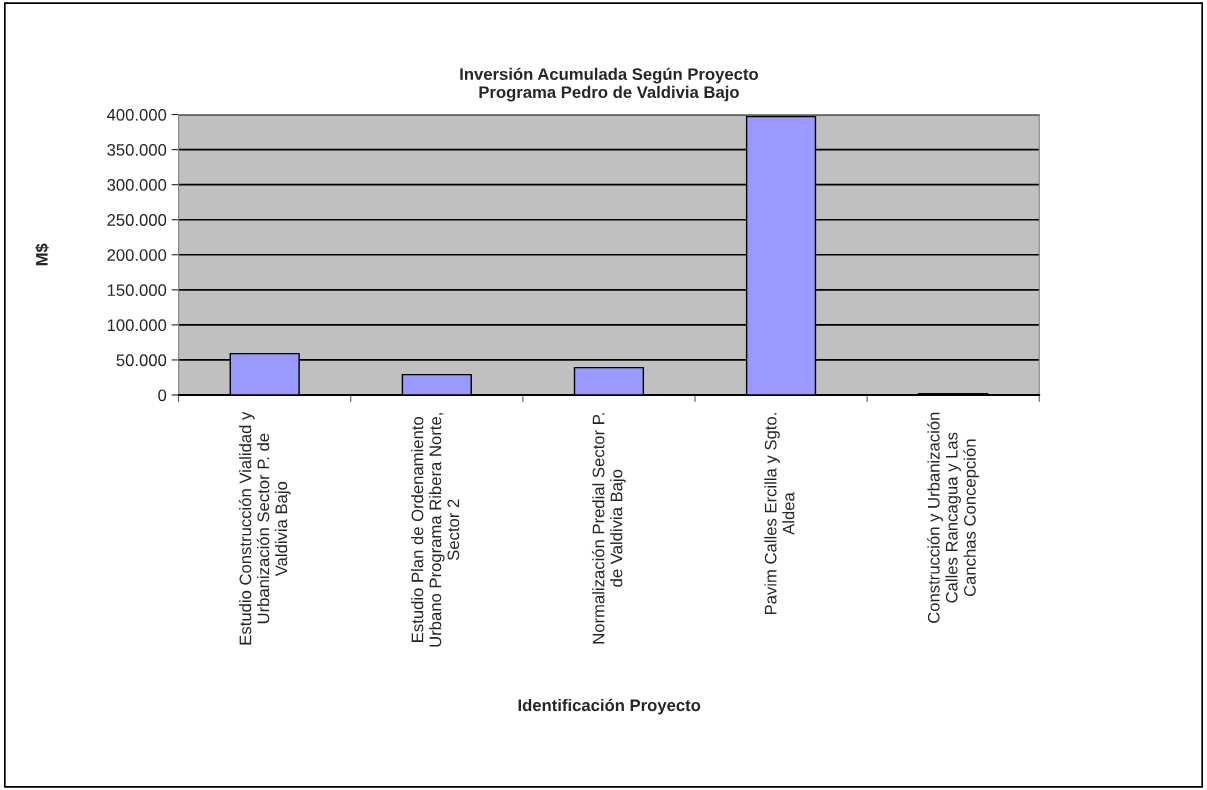 This screenshot has width=1207, height=790. Describe the element at coordinates (137, 185) in the screenshot. I see `y-tick-label: 300.000` at that location.